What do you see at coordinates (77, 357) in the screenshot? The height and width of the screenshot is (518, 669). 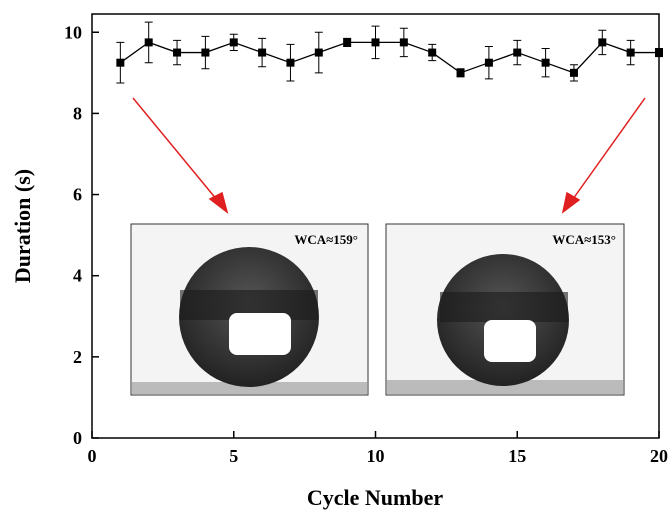 I see `y-tick-label: 2` at bounding box center [77, 357].